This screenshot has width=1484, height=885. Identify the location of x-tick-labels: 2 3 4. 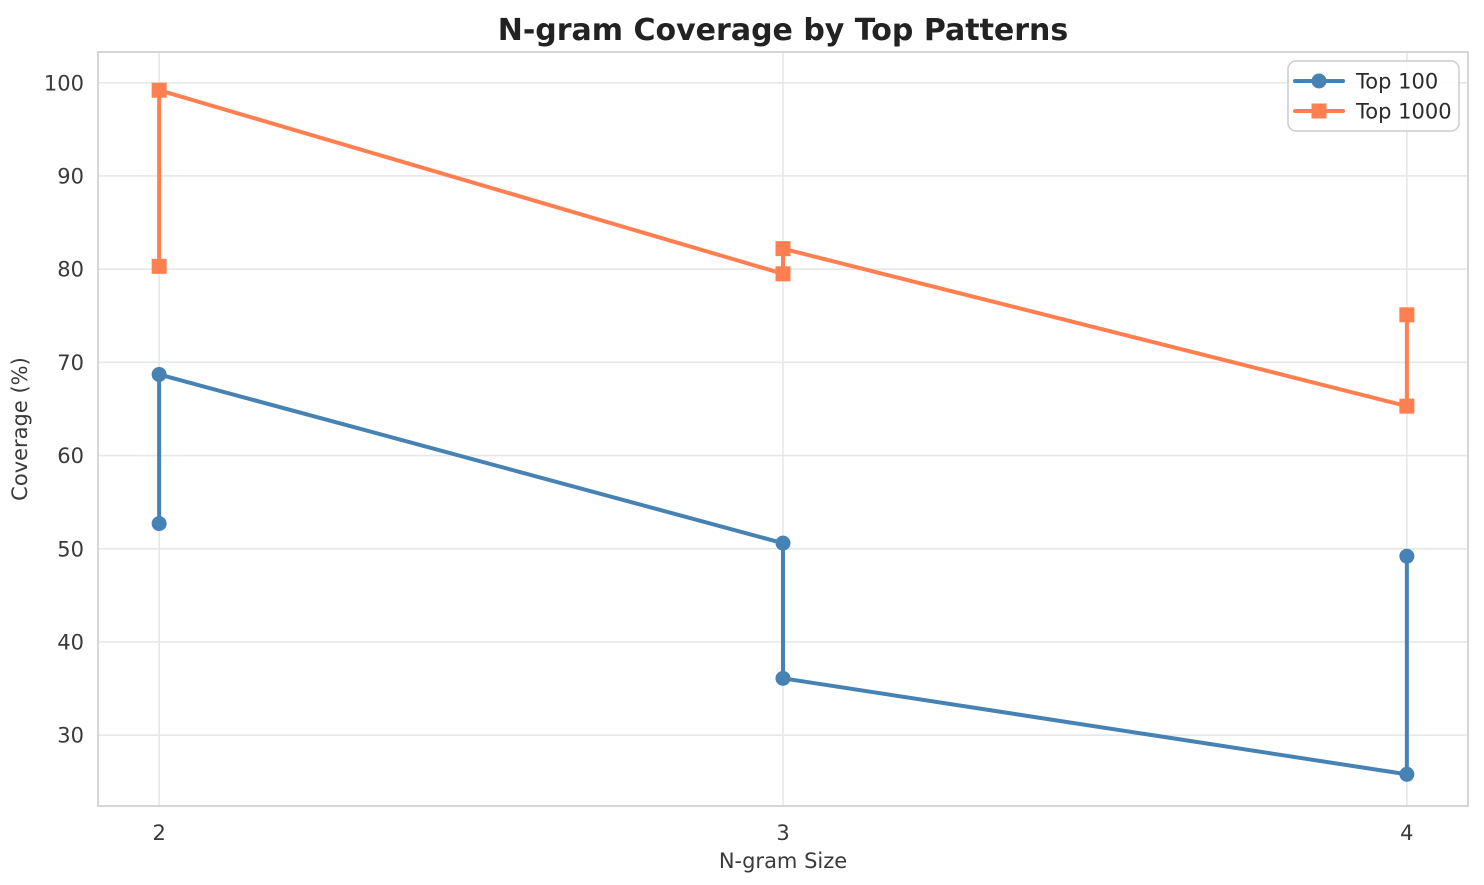
(782, 833).